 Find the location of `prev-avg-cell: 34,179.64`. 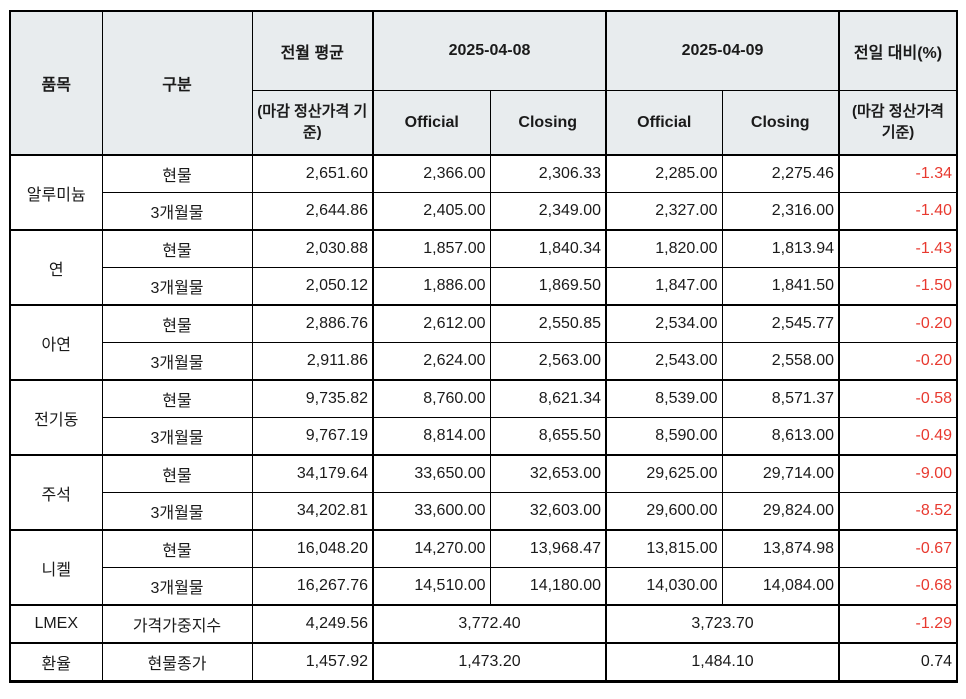

prev-avg-cell: 34,179.64 is located at coordinates (312, 473).